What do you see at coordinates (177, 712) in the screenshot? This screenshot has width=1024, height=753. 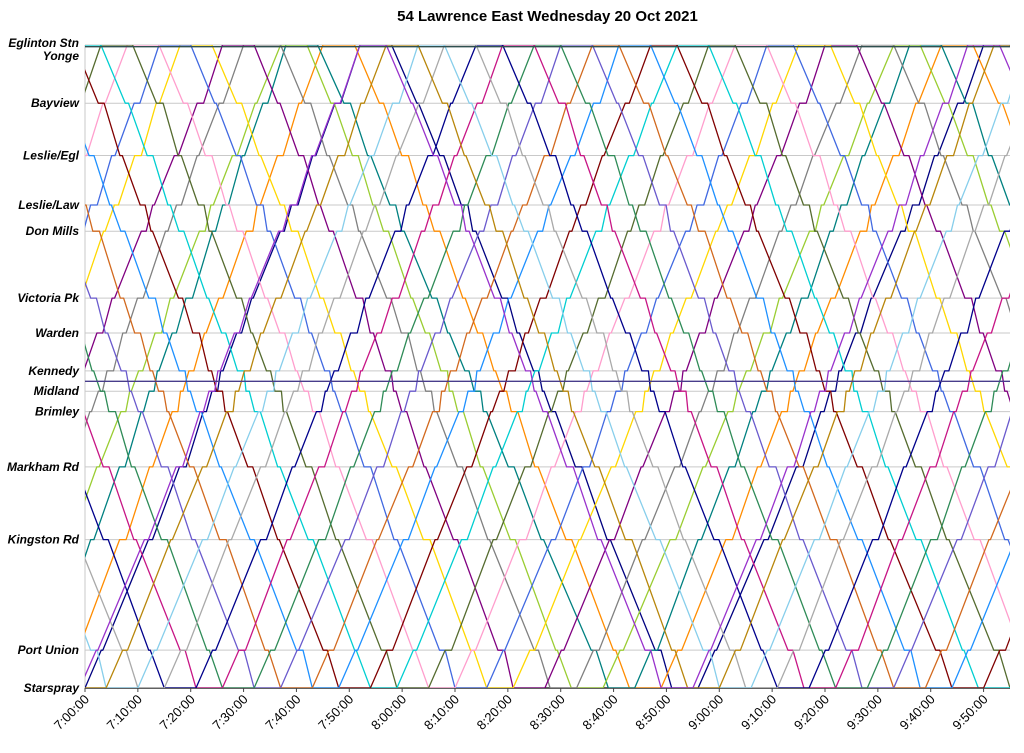 I see `x-tick-label: 7:20:00` at bounding box center [177, 712].